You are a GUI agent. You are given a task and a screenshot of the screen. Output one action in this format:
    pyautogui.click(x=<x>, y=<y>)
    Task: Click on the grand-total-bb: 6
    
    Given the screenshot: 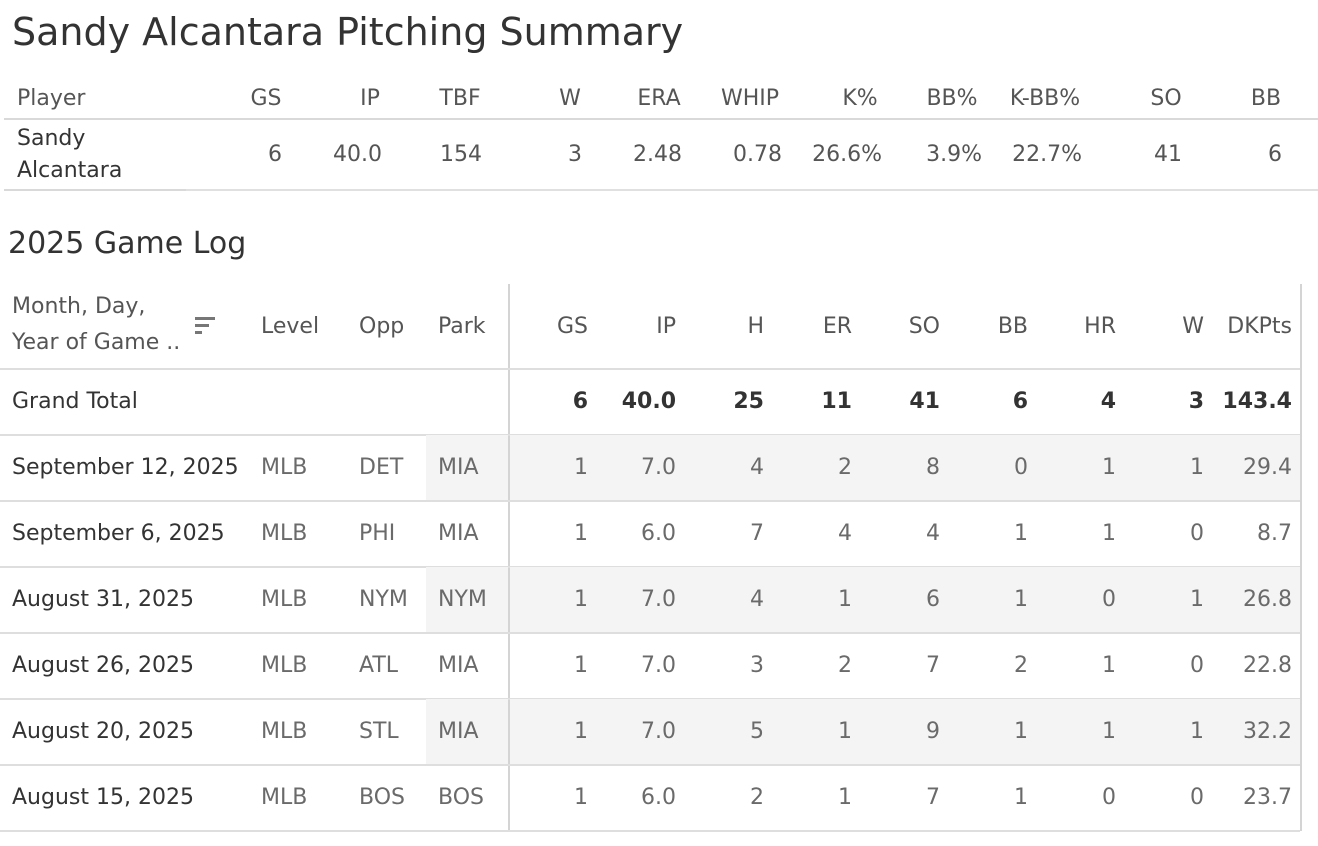 What is the action you would take?
    pyautogui.click(x=1020, y=401)
    